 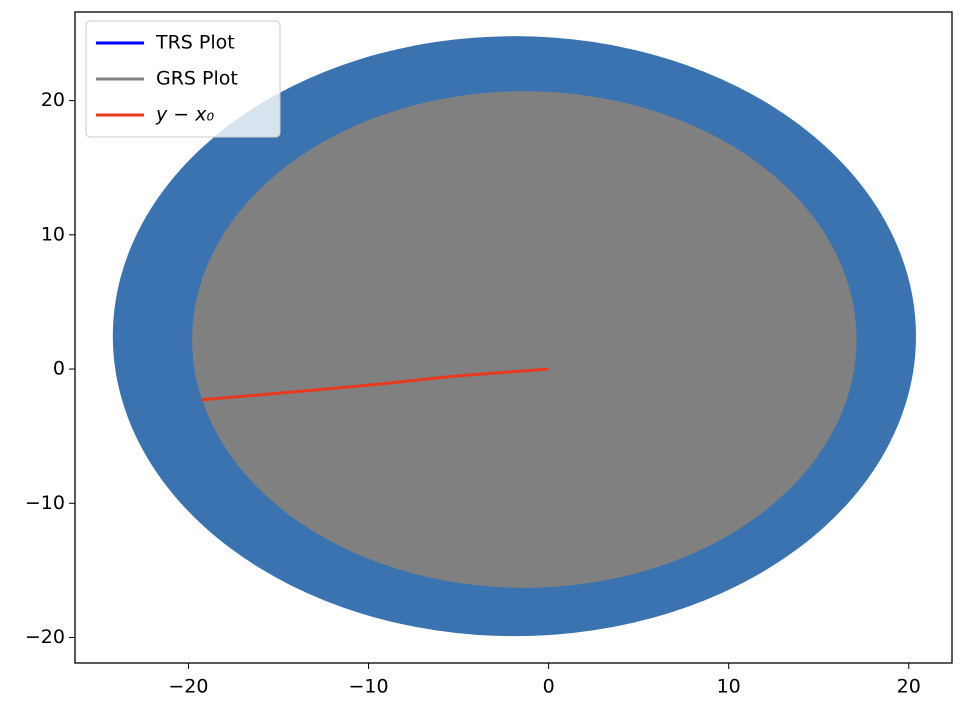 What do you see at coordinates (368, 687) in the screenshot?
I see `x-tick-label: −10` at bounding box center [368, 687].